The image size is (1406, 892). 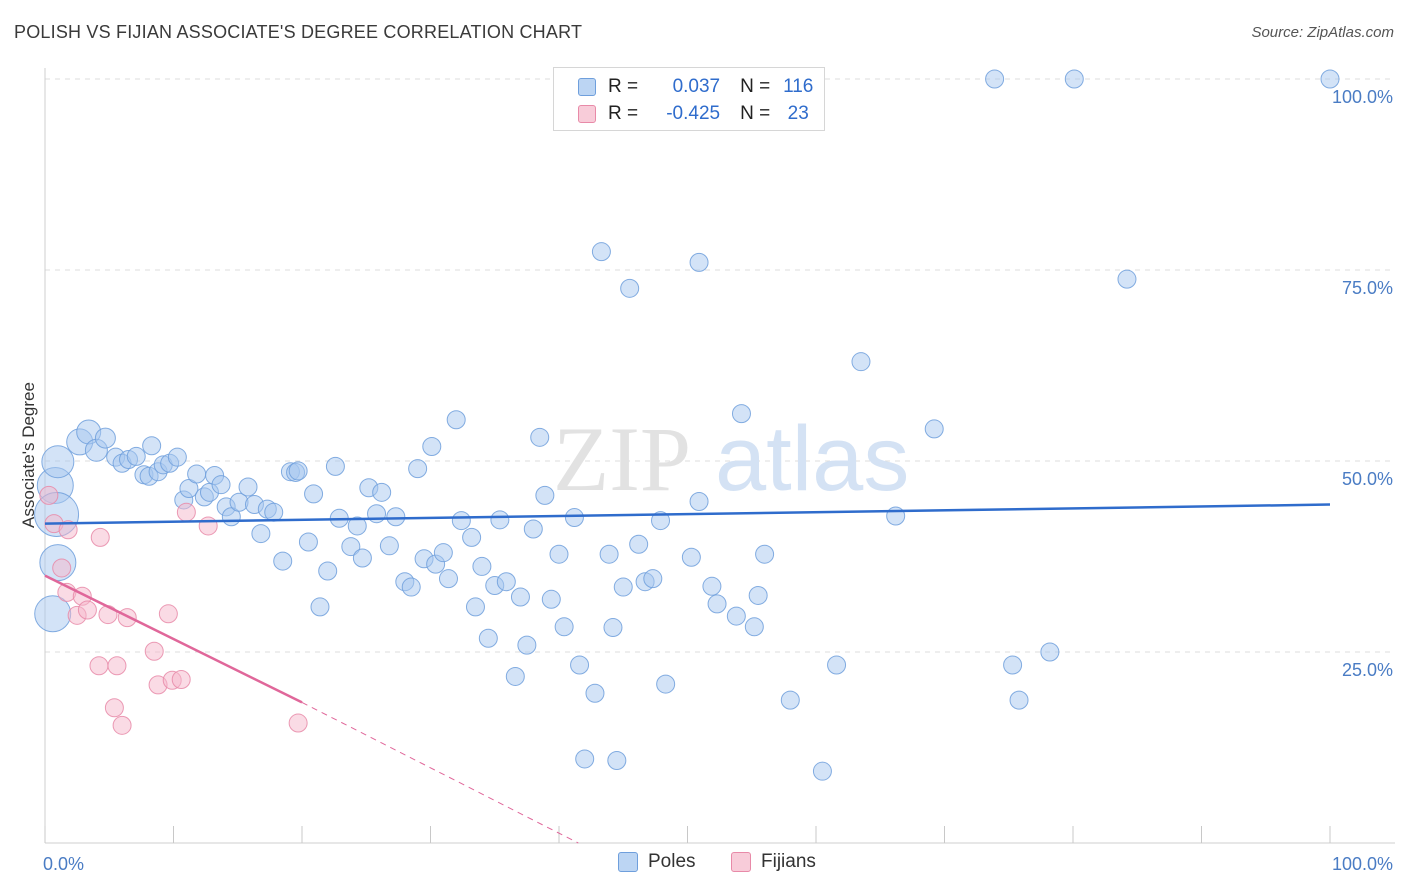 I want to click on legend-row-poles: R = 0.037 N = 116, so click(x=698, y=87).